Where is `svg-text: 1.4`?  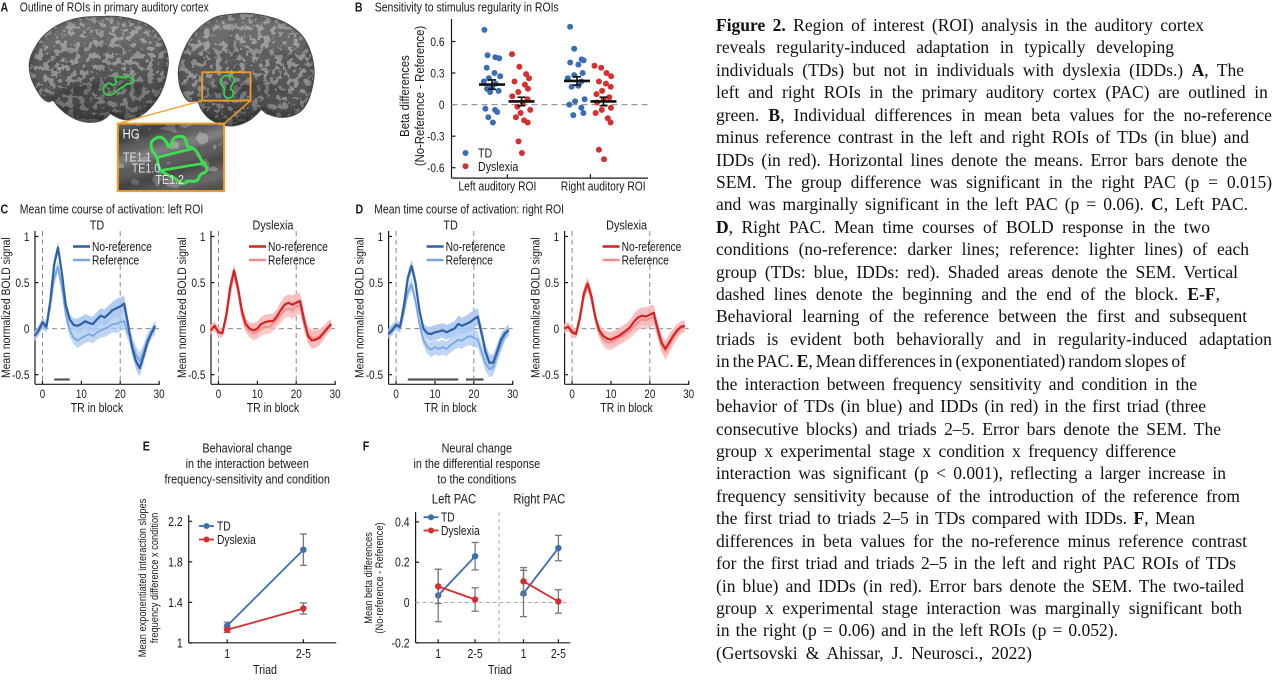 svg-text: 1.4 is located at coordinates (175, 603).